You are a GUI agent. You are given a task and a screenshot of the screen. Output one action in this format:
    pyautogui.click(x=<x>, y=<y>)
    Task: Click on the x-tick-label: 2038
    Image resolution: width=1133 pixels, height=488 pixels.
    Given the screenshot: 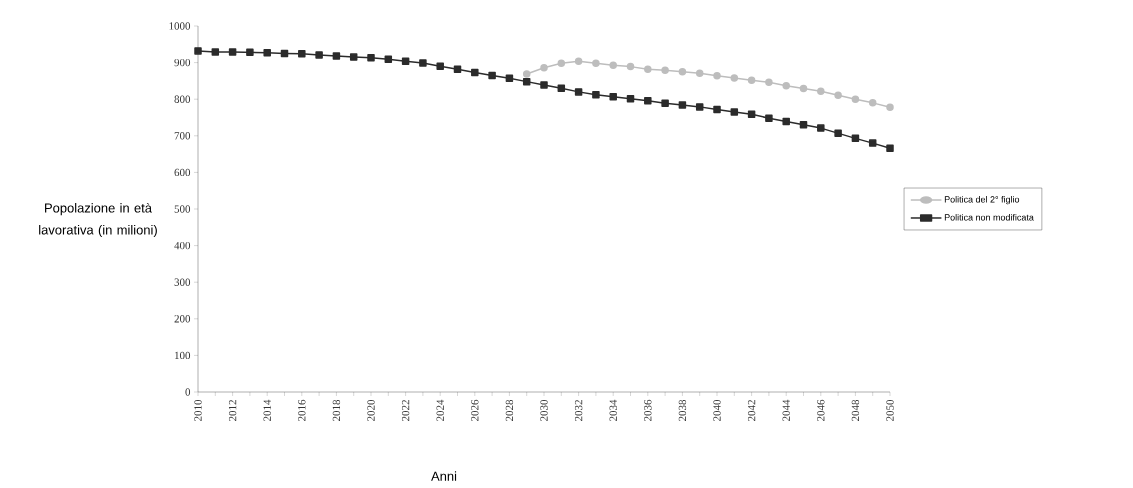 What is the action you would take?
    pyautogui.click(x=682, y=410)
    